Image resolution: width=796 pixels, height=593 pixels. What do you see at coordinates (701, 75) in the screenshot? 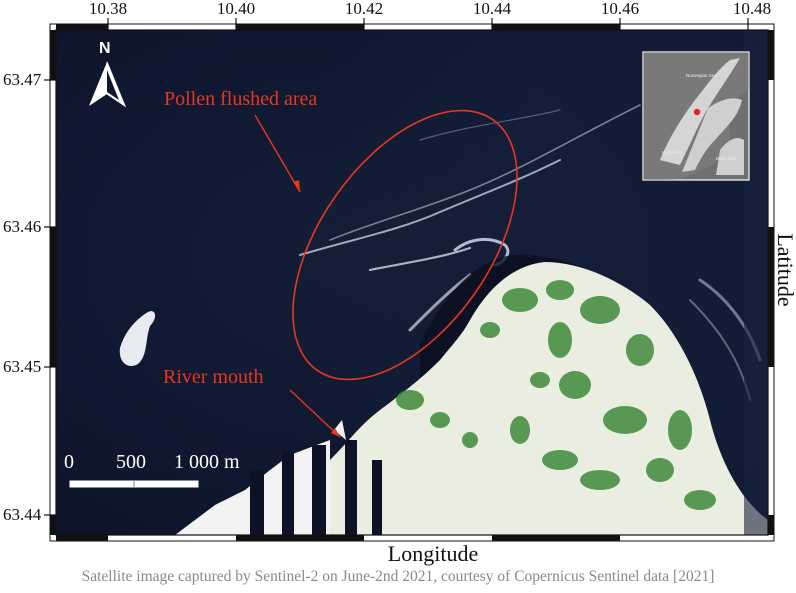
I see `inset-label-norwegian-sea: Norwegian Sea` at bounding box center [701, 75].